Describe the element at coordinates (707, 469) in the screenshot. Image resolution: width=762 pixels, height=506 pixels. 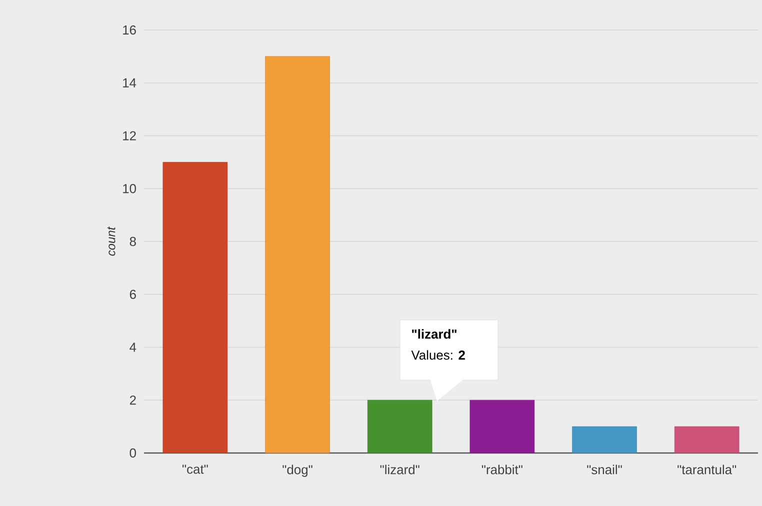
I see `x-tick-label: "tarantula"` at that location.